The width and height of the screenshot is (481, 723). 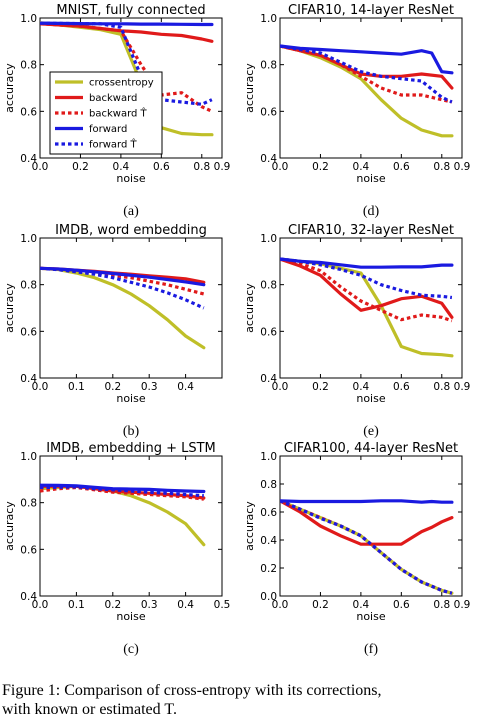 What do you see at coordinates (371, 448) in the screenshot?
I see `panel-title: CIFAR100, 44-layer ResNet` at bounding box center [371, 448].